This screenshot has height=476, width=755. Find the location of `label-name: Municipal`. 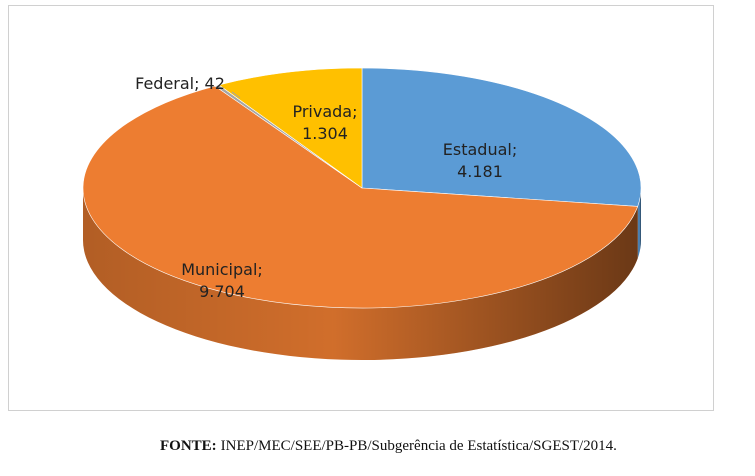

label-name: Municipal is located at coordinates (219, 269).